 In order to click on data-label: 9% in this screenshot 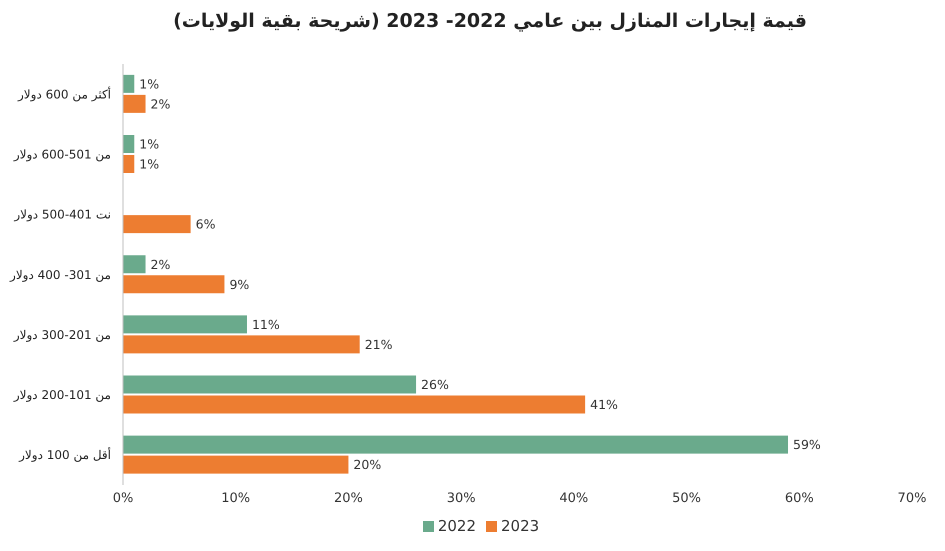, I will do `click(239, 284)`.